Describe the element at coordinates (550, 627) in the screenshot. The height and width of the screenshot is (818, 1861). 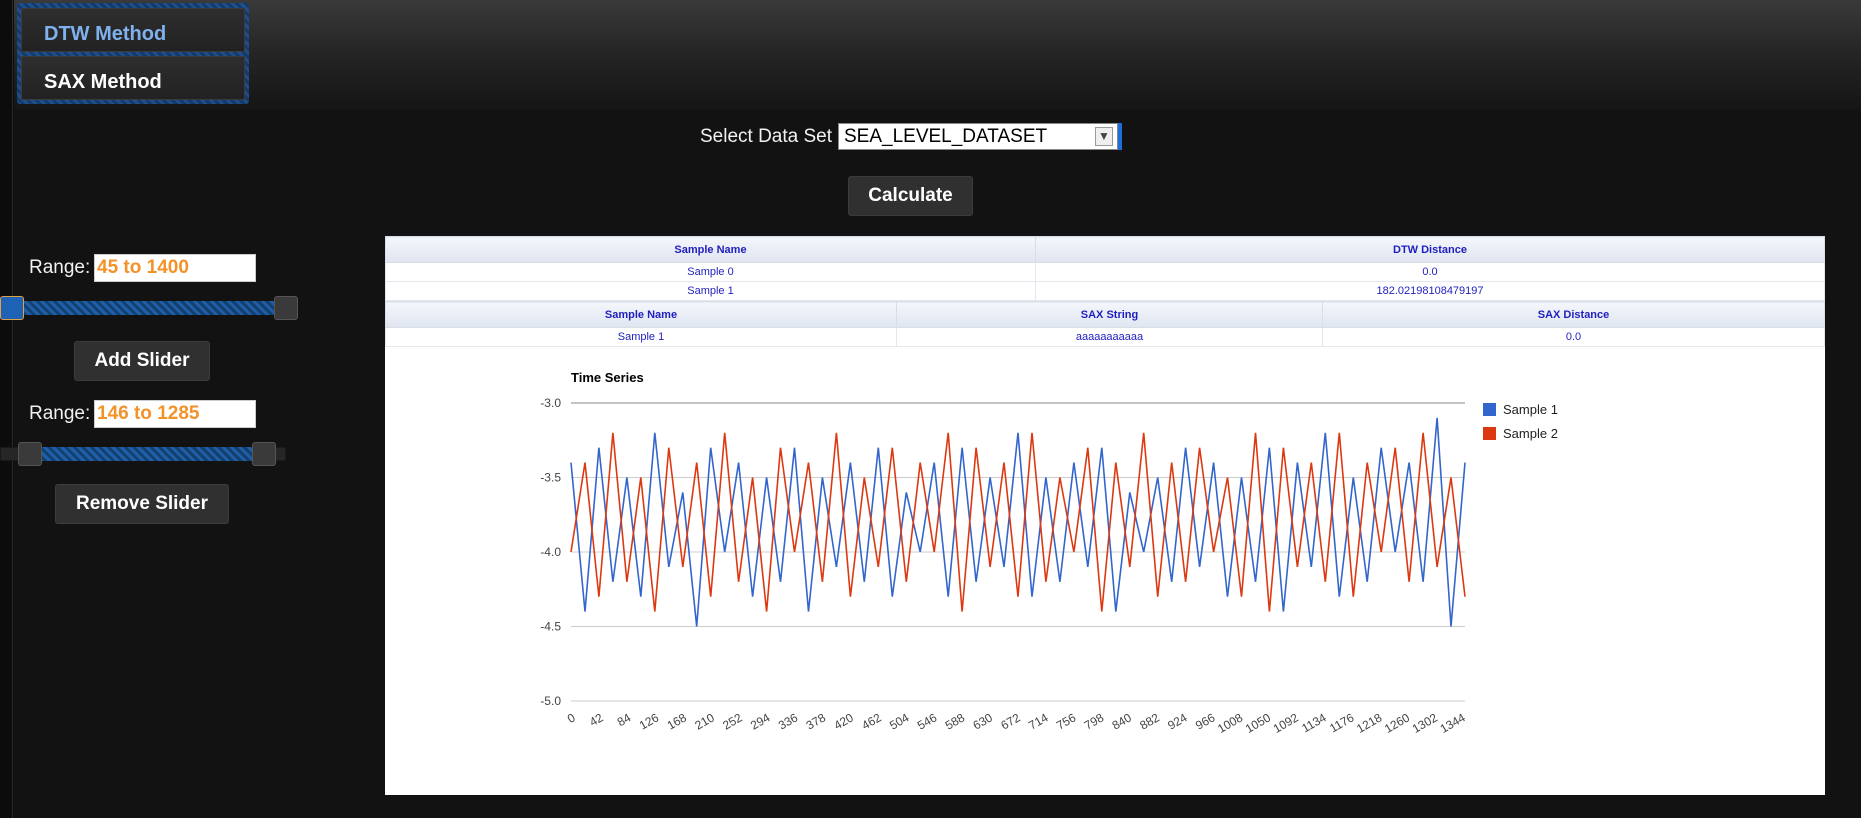
I see `y-tick-label: -4.5` at that location.